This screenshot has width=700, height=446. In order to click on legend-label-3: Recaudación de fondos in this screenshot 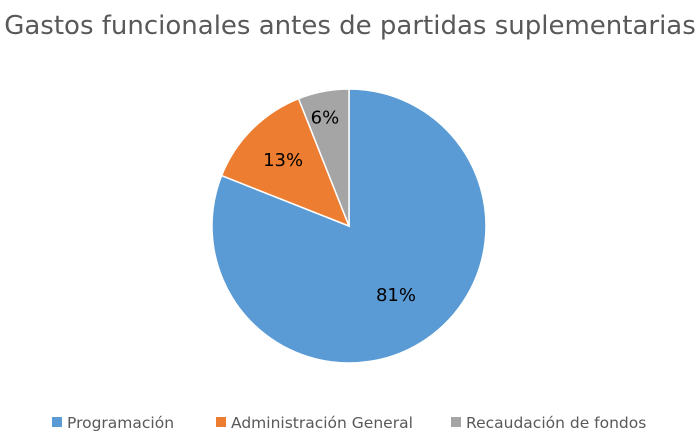, I will do `click(556, 423)`.